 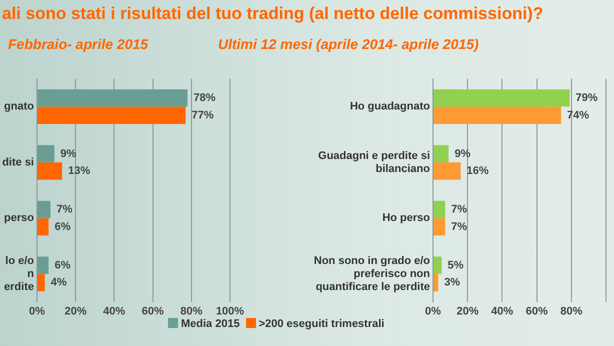 I want to click on data-label: 74%, so click(x=578, y=115).